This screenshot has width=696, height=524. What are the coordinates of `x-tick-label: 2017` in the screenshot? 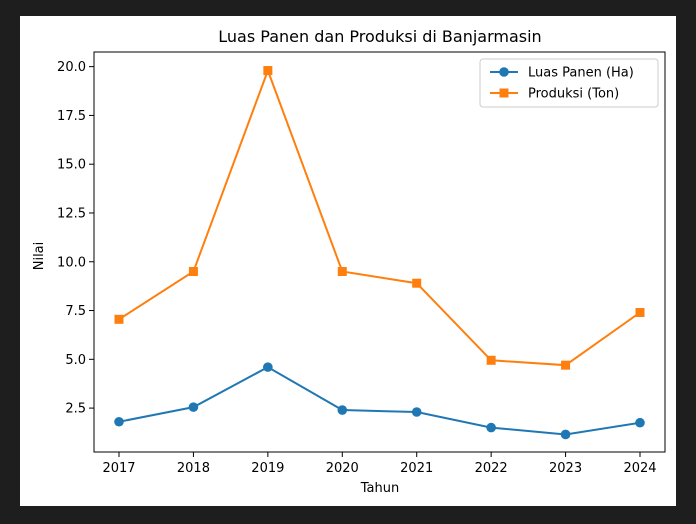 It's located at (118, 468).